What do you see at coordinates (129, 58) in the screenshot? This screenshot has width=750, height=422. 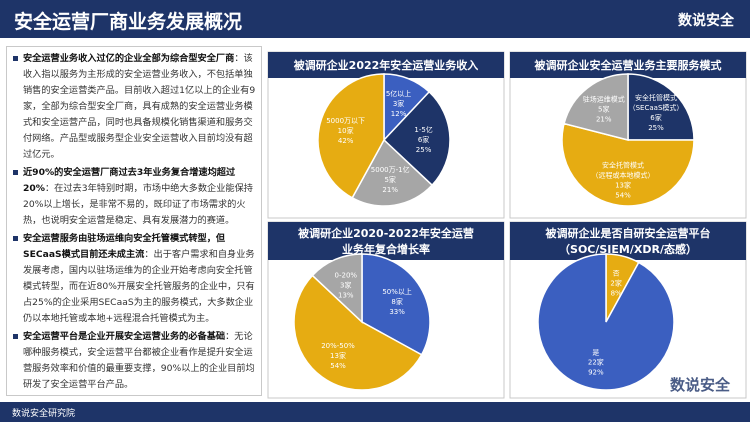 I see `bullet-bold: 安全运营业务收入过亿的企业全部为综合型安全厂商` at bounding box center [129, 58].